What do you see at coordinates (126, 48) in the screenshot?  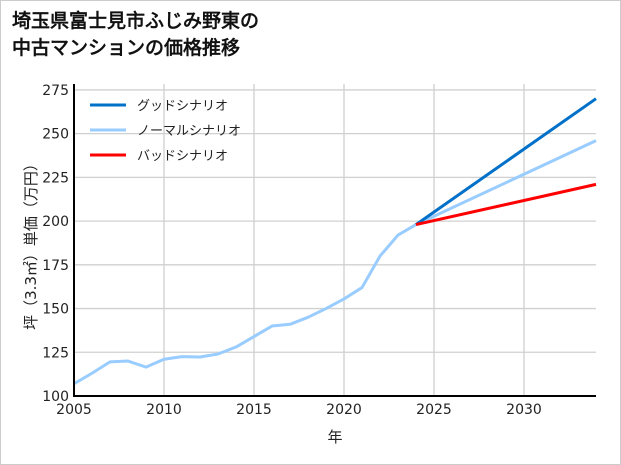 I see `title-line-2: 中古マンションの価格推移` at bounding box center [126, 48].